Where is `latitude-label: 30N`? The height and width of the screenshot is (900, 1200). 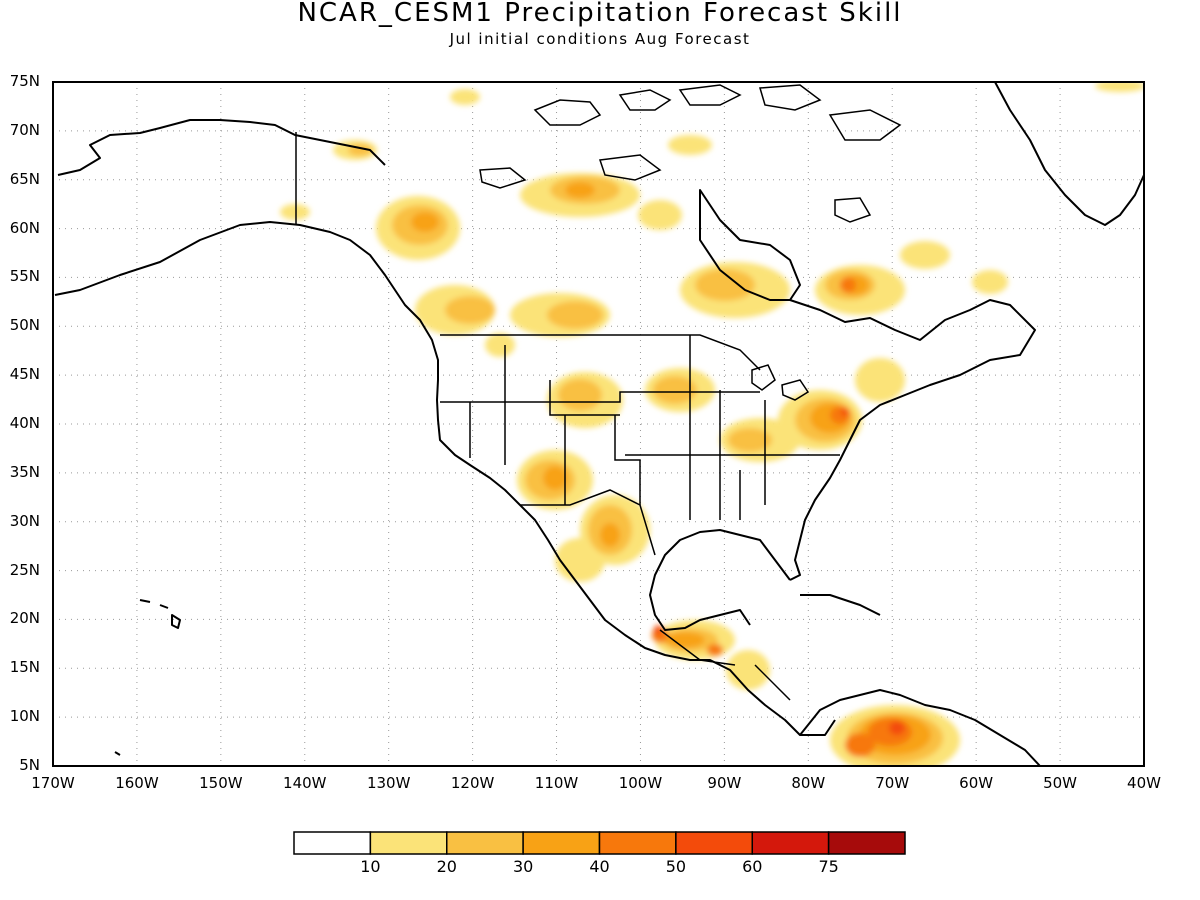
latitude-label: 30N is located at coordinates (24, 520).